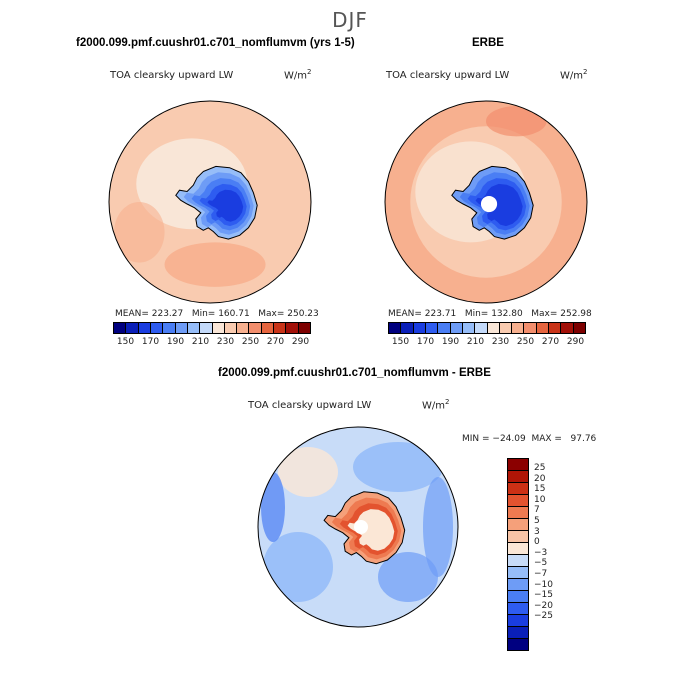 This screenshot has height=700, width=700. Describe the element at coordinates (217, 314) in the screenshot. I see `panel1-stats: MEAN= 223.27 Min= 160.71 Max= 250.23` at that location.